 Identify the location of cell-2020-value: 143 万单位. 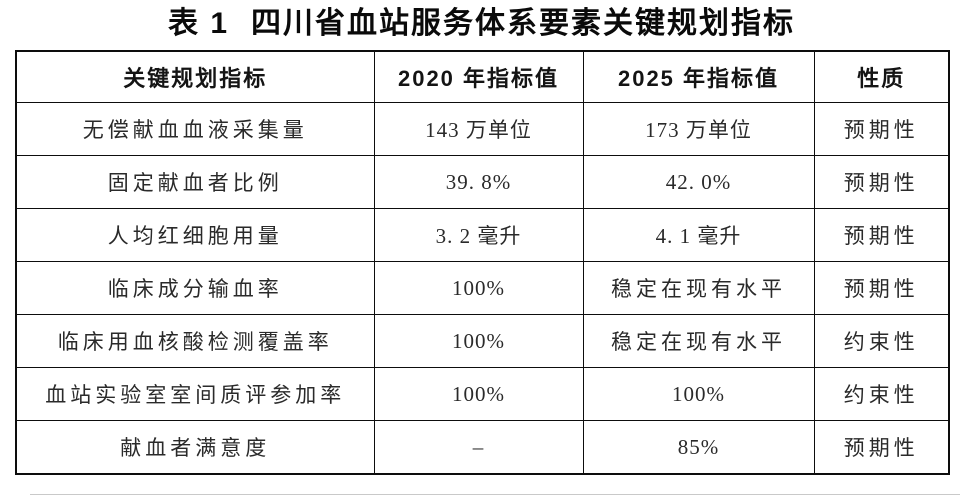
(478, 129).